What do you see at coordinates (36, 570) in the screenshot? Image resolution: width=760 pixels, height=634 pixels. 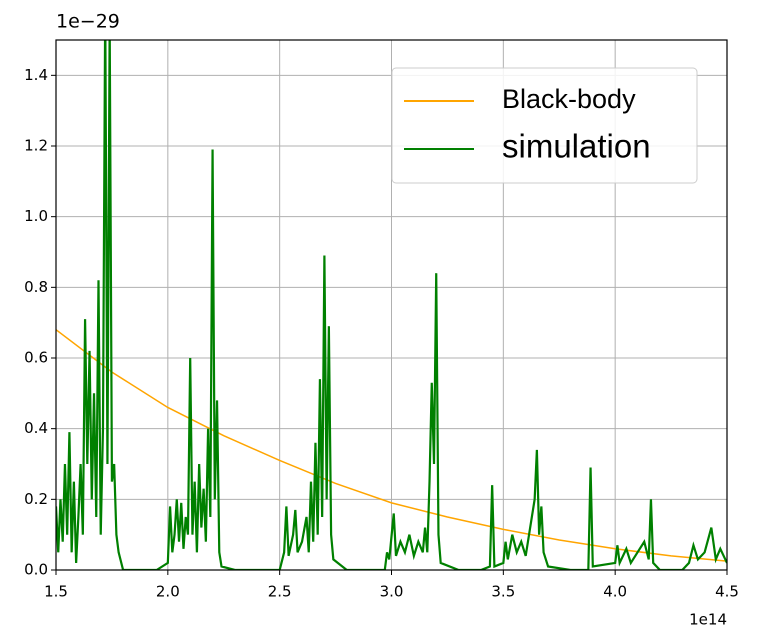 I see `y-tick-label: 0.0` at bounding box center [36, 570].